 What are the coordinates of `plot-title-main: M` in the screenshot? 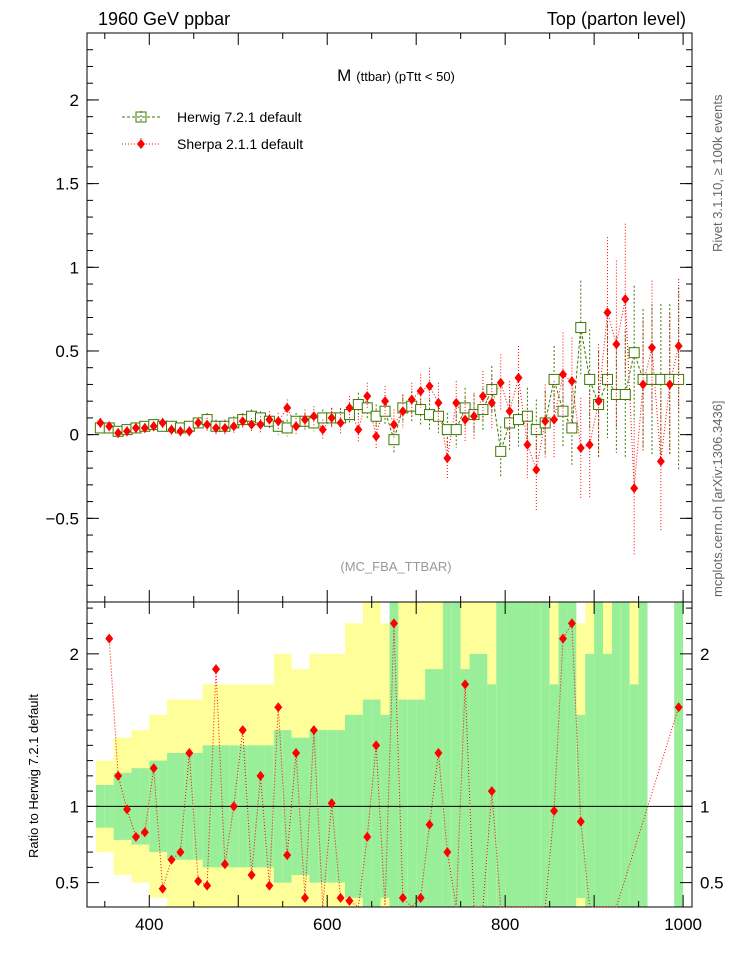 It's located at (344, 75).